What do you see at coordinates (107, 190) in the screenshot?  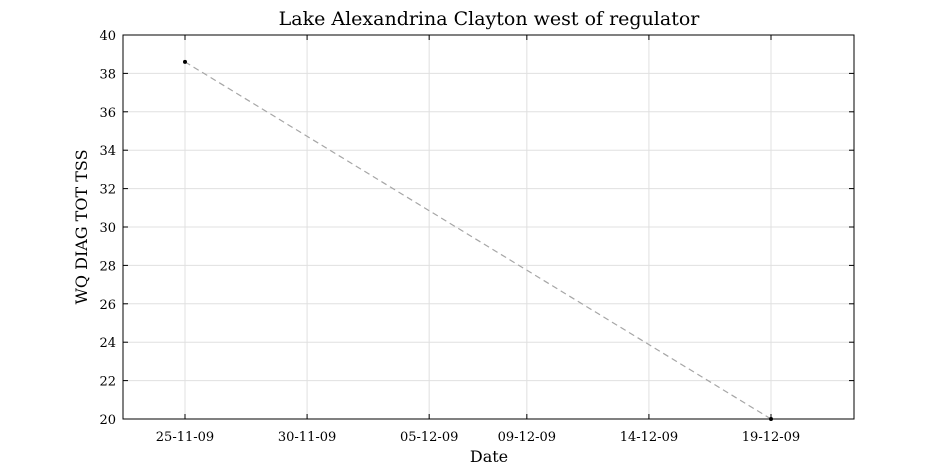 I see `y-tick-label: 32` at bounding box center [107, 190].